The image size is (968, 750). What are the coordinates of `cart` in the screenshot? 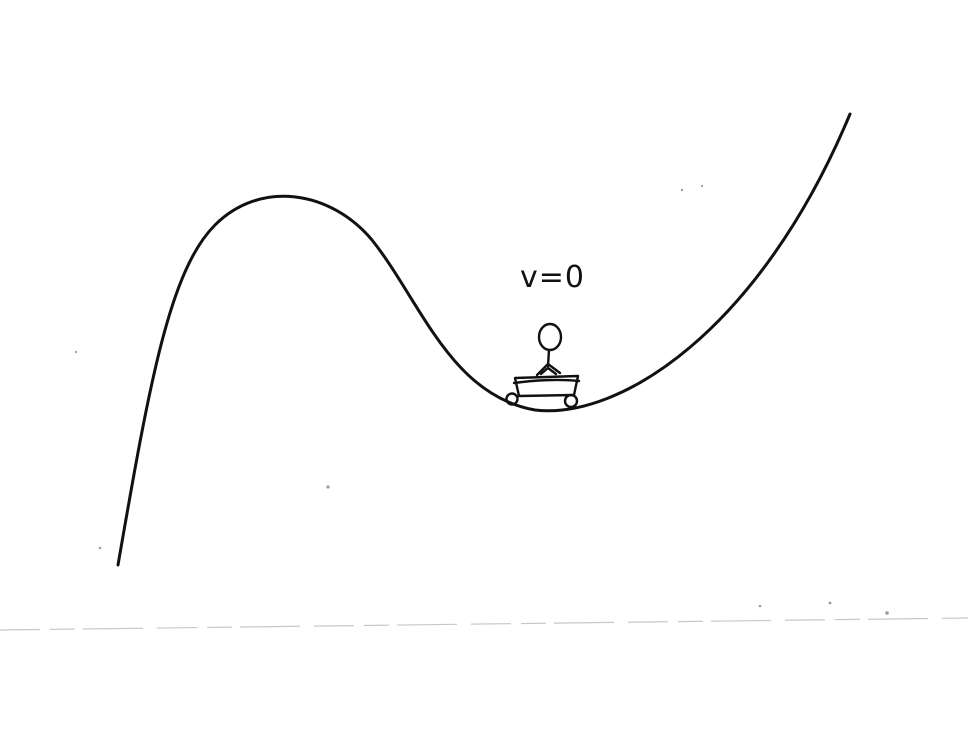 It's located at (543, 391).